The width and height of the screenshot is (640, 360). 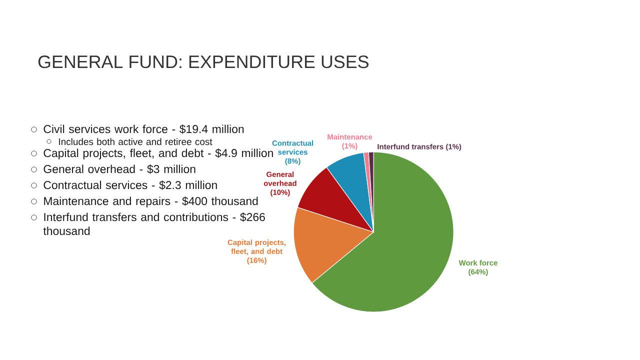 I want to click on text: Contractual services - $2.3 million, so click(x=130, y=185).